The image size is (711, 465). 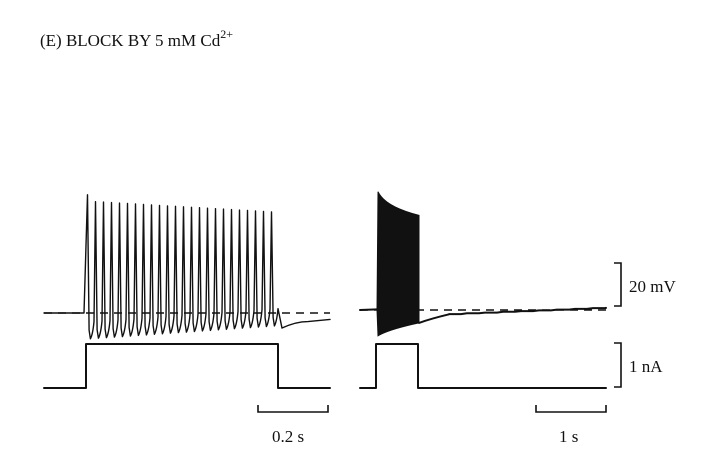 What do you see at coordinates (288, 436) in the screenshot?
I see `left-time-scale-label: 0.2 s` at bounding box center [288, 436].